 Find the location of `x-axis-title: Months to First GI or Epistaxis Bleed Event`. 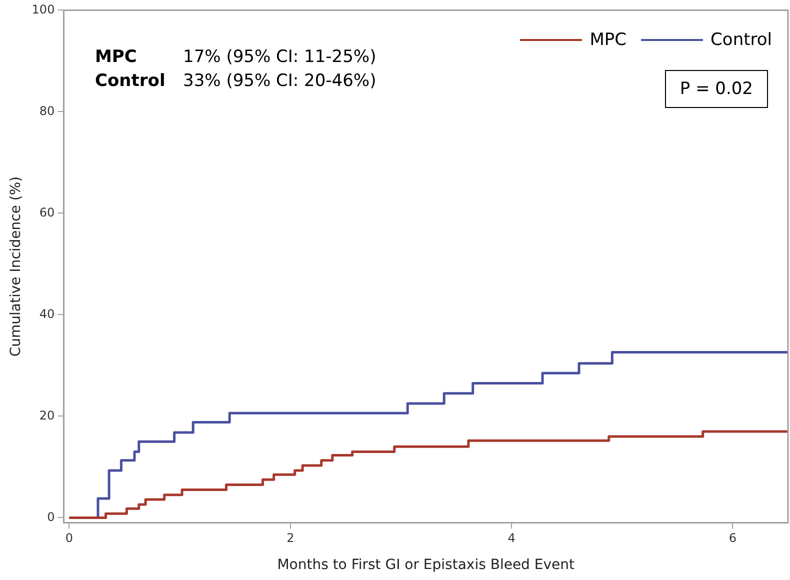

x-axis-title: Months to First GI or Epistaxis Bleed Event is located at coordinates (426, 565).